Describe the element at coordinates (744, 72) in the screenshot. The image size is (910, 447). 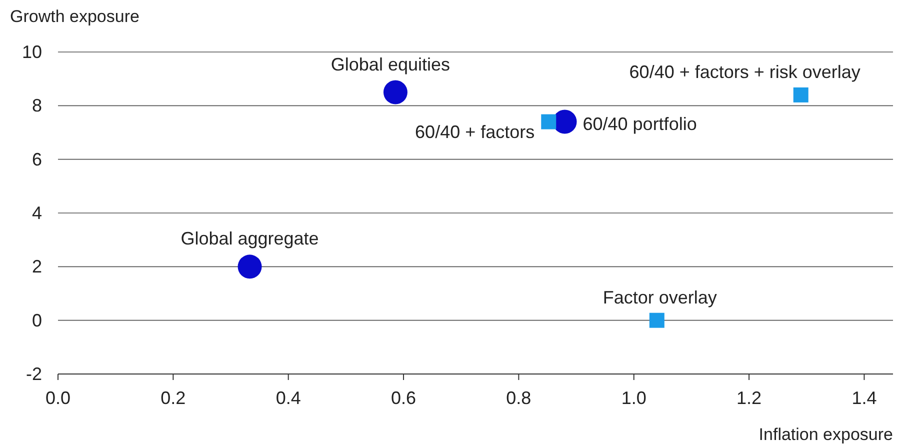
I see `annotation: 60/40 + factors + risk overlay` at that location.